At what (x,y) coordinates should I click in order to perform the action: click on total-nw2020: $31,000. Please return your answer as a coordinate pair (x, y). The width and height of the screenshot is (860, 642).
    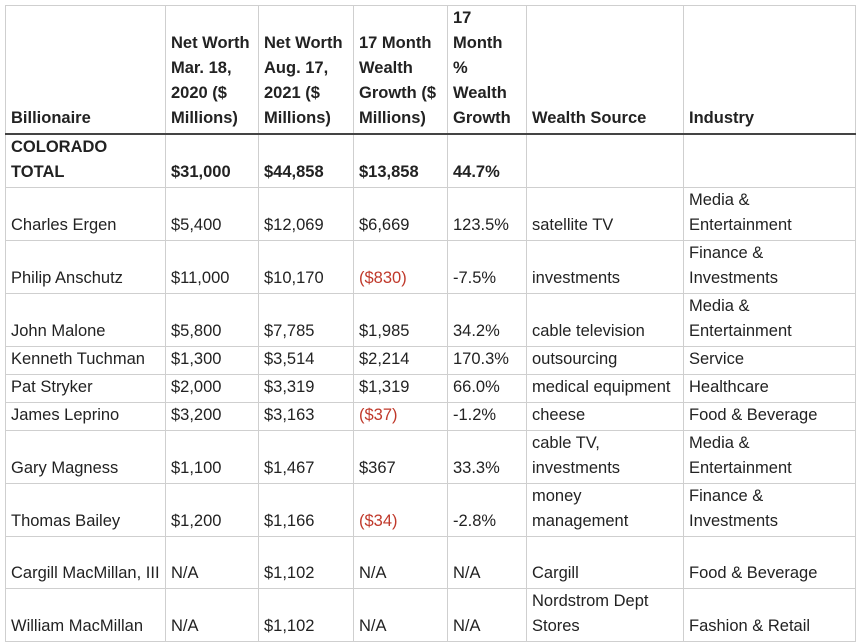
    Looking at the image, I should click on (212, 160).